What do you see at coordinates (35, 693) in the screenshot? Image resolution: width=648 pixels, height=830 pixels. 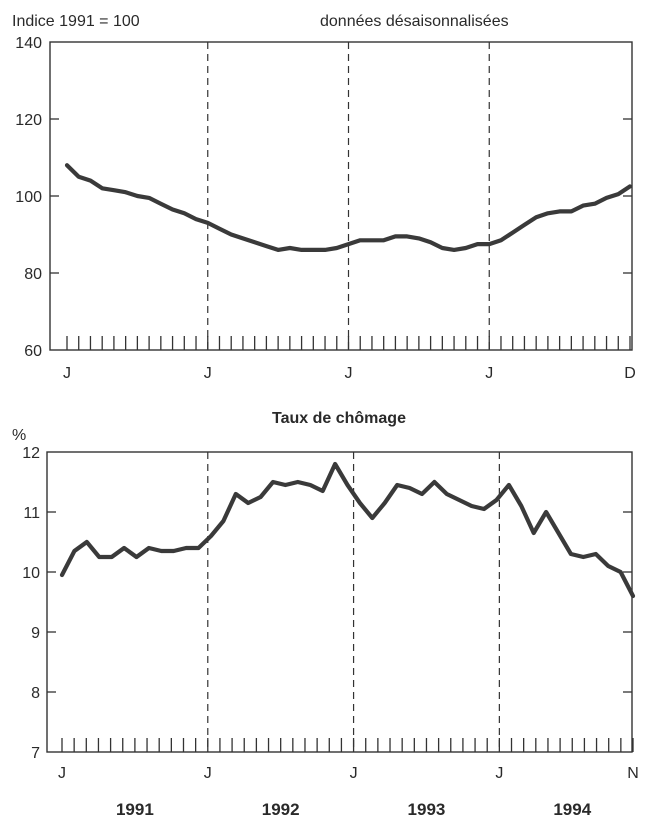 I see `y-tick-label: 8` at bounding box center [35, 693].